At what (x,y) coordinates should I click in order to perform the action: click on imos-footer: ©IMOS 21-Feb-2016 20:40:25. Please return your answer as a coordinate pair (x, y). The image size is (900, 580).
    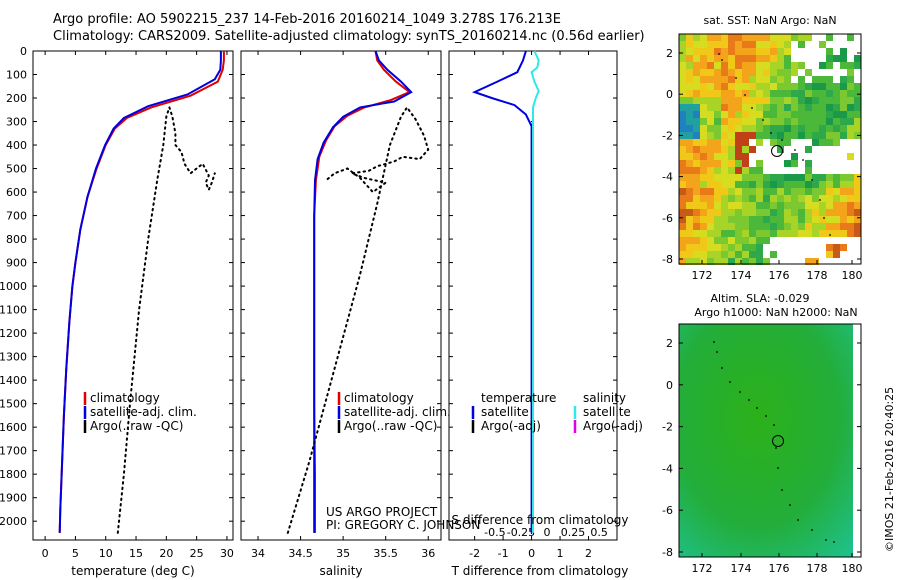
    Looking at the image, I should click on (889, 469).